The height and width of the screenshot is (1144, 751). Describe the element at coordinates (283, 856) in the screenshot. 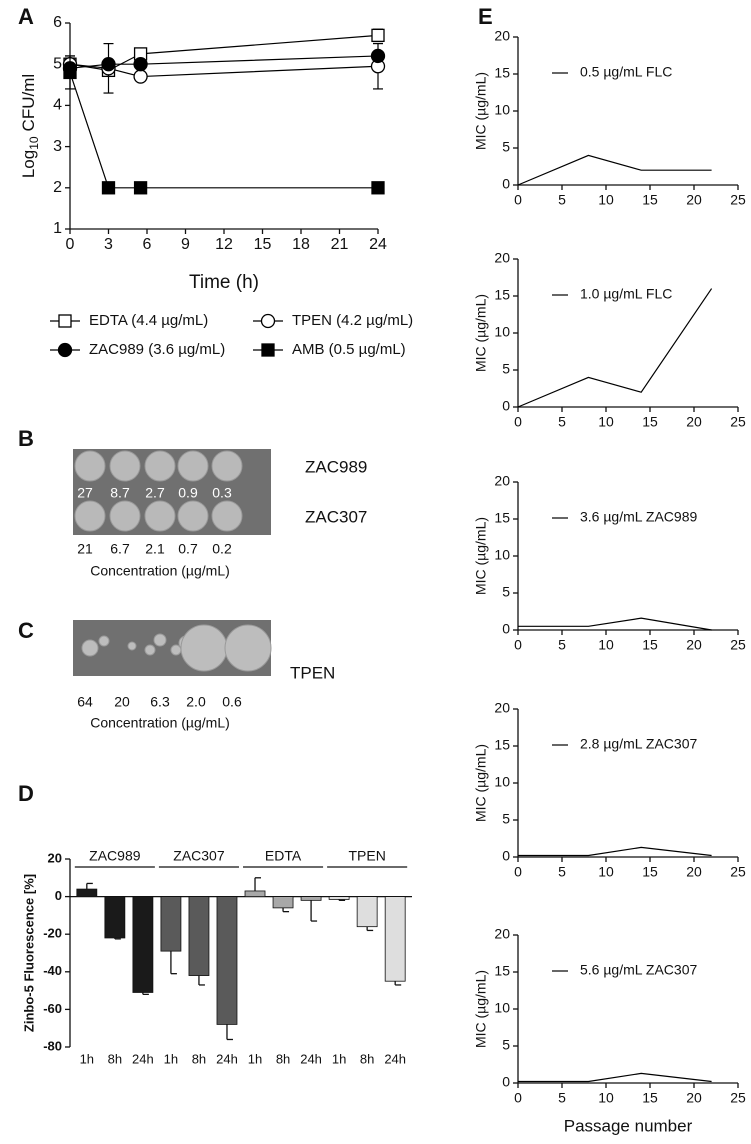

I see `group-label: EDTA` at that location.